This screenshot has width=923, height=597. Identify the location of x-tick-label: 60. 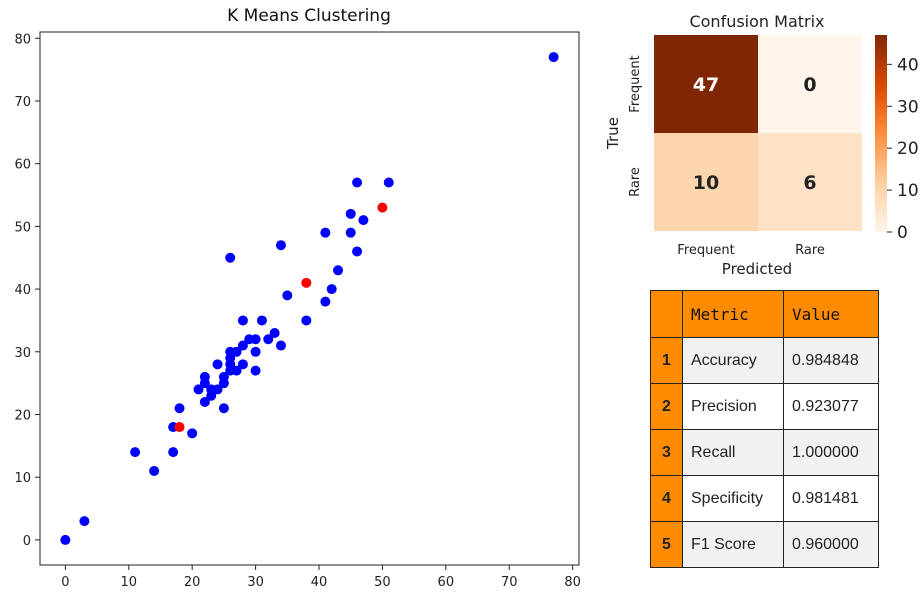
(446, 582).